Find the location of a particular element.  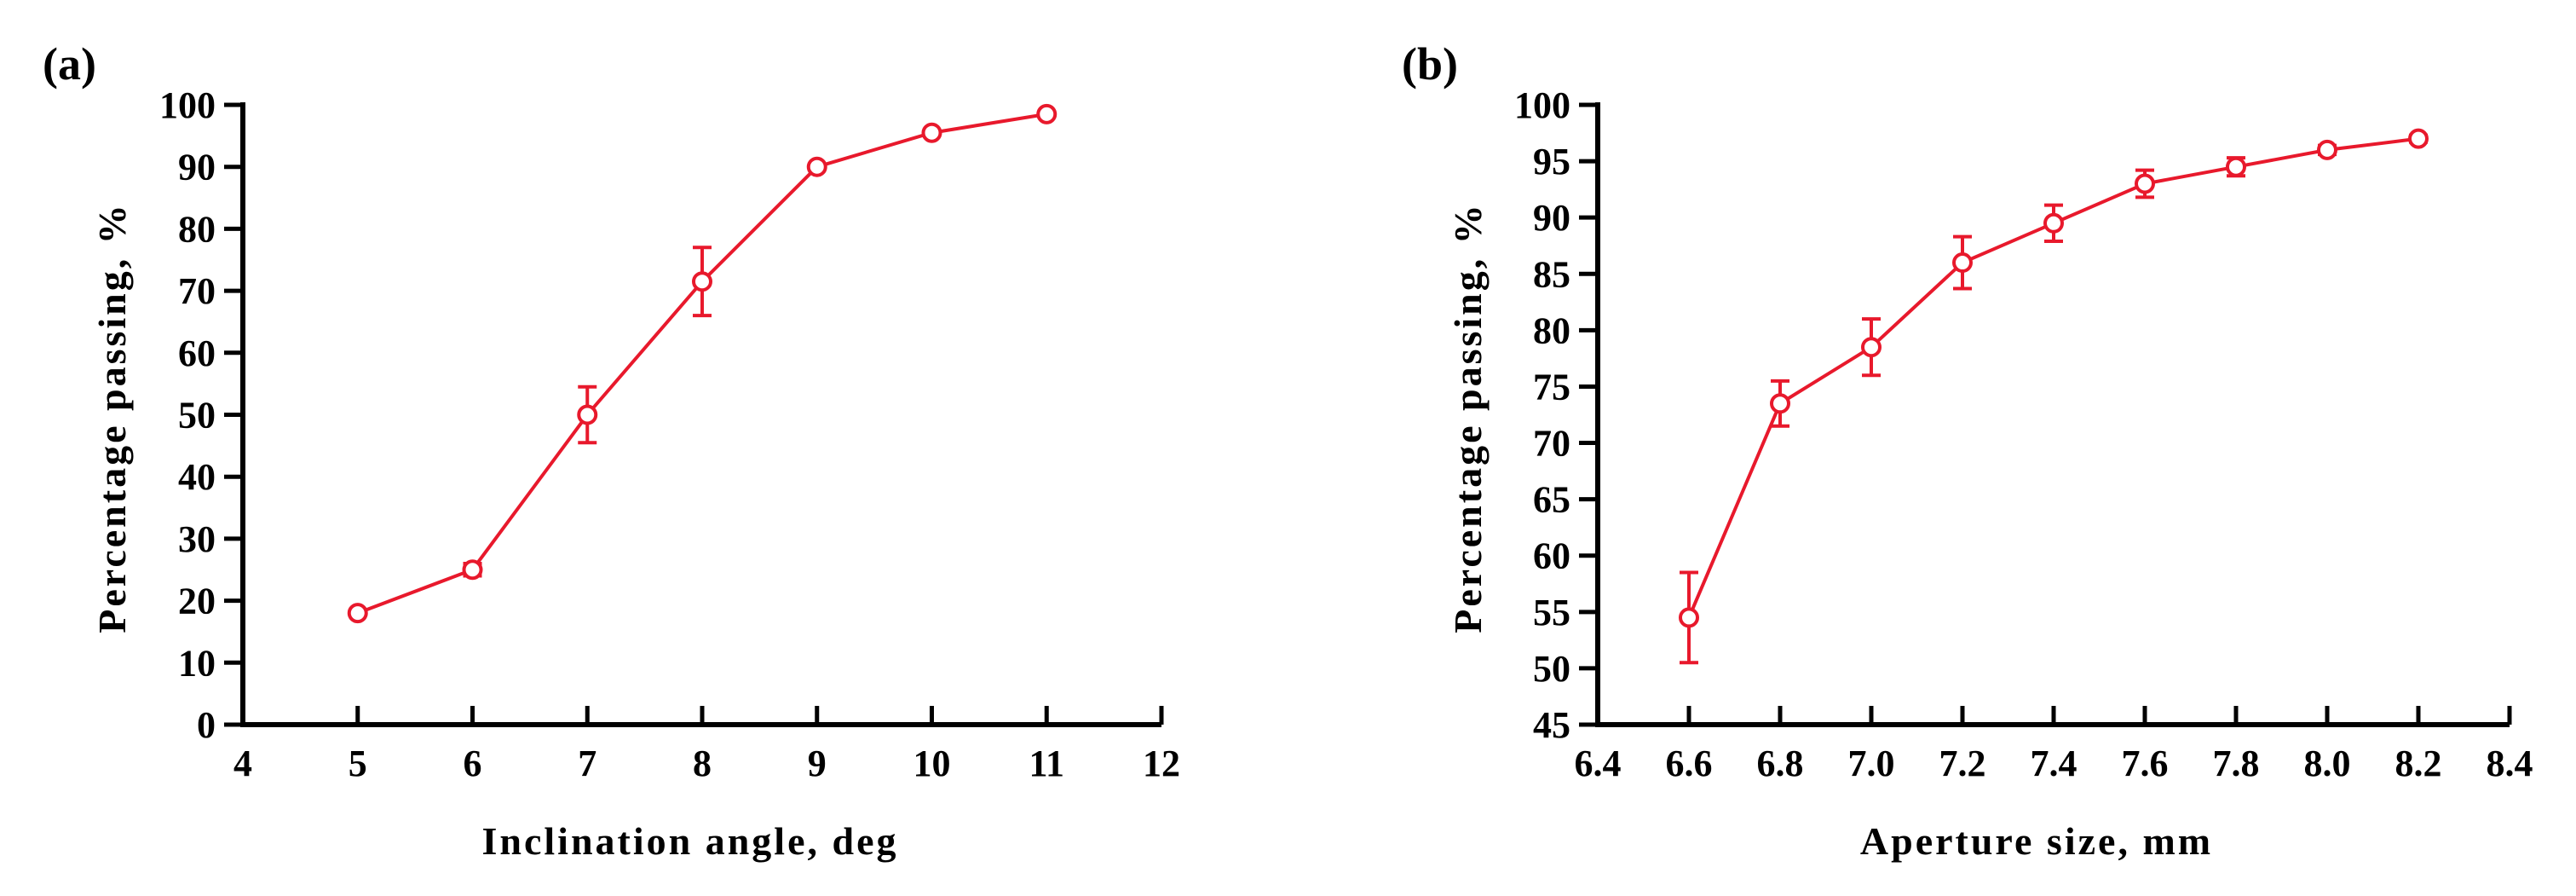

x-tick-label-b-7: 7.8 is located at coordinates (2236, 763).